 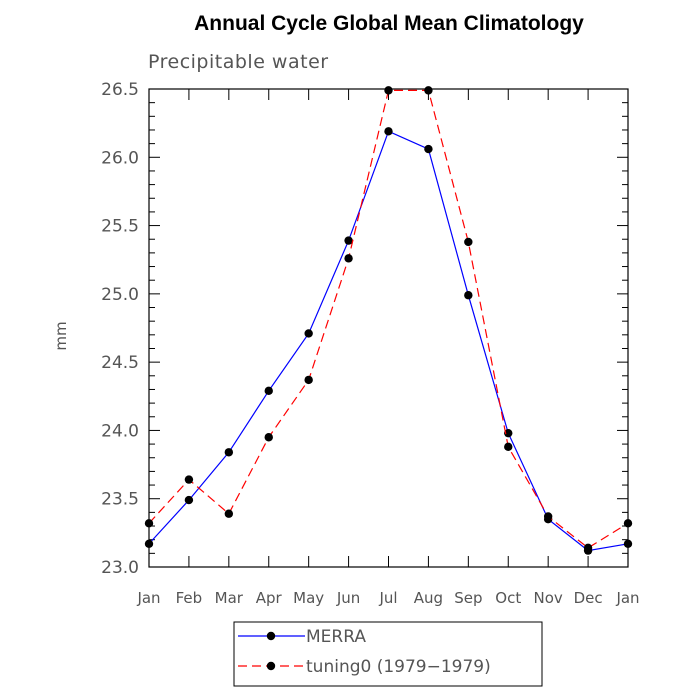 I want to click on x-tick-label: May, so click(x=308, y=598).